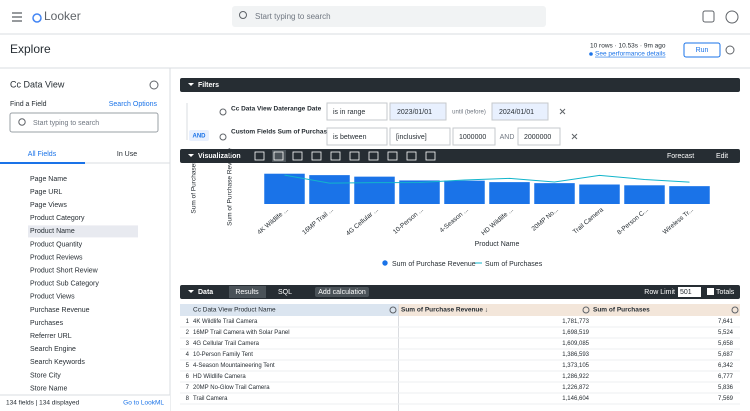  I want to click on field-item: Search Keywords, so click(57, 362).